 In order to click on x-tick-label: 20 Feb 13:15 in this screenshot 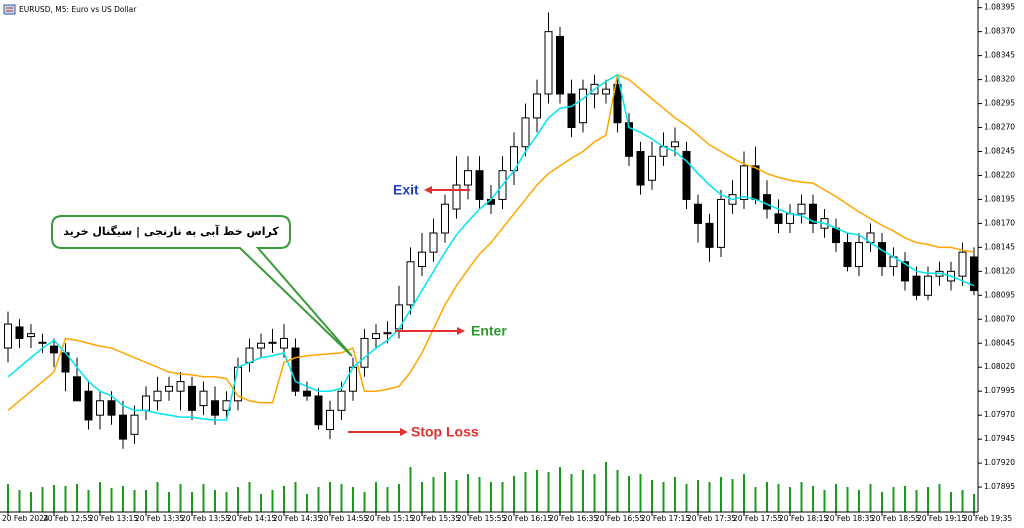, I will do `click(113, 518)`.